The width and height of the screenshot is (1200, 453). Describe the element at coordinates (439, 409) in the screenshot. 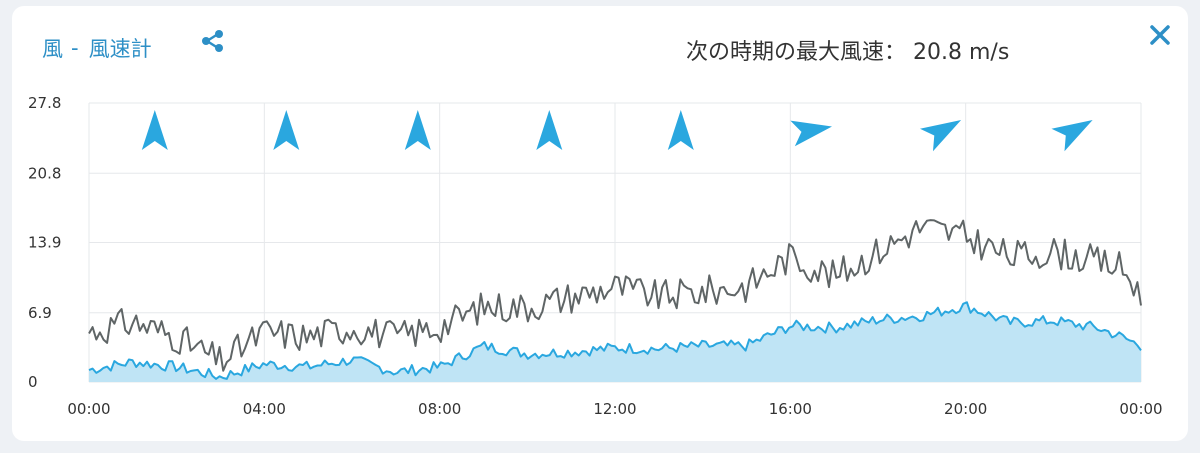

I see `x-tick-label: 08:00` at that location.